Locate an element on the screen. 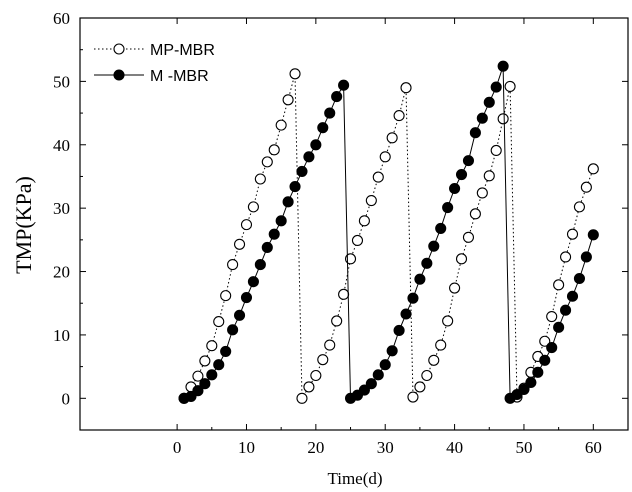 Image resolution: width=632 pixels, height=492 pixels. x-tick-label: 60 is located at coordinates (593, 447).